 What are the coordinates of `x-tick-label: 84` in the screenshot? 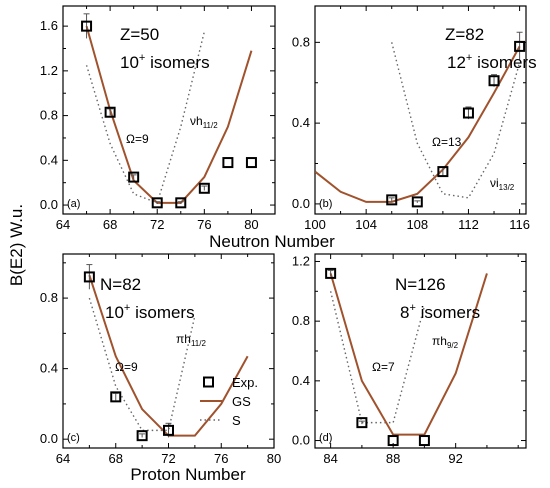 It's located at (330, 458).